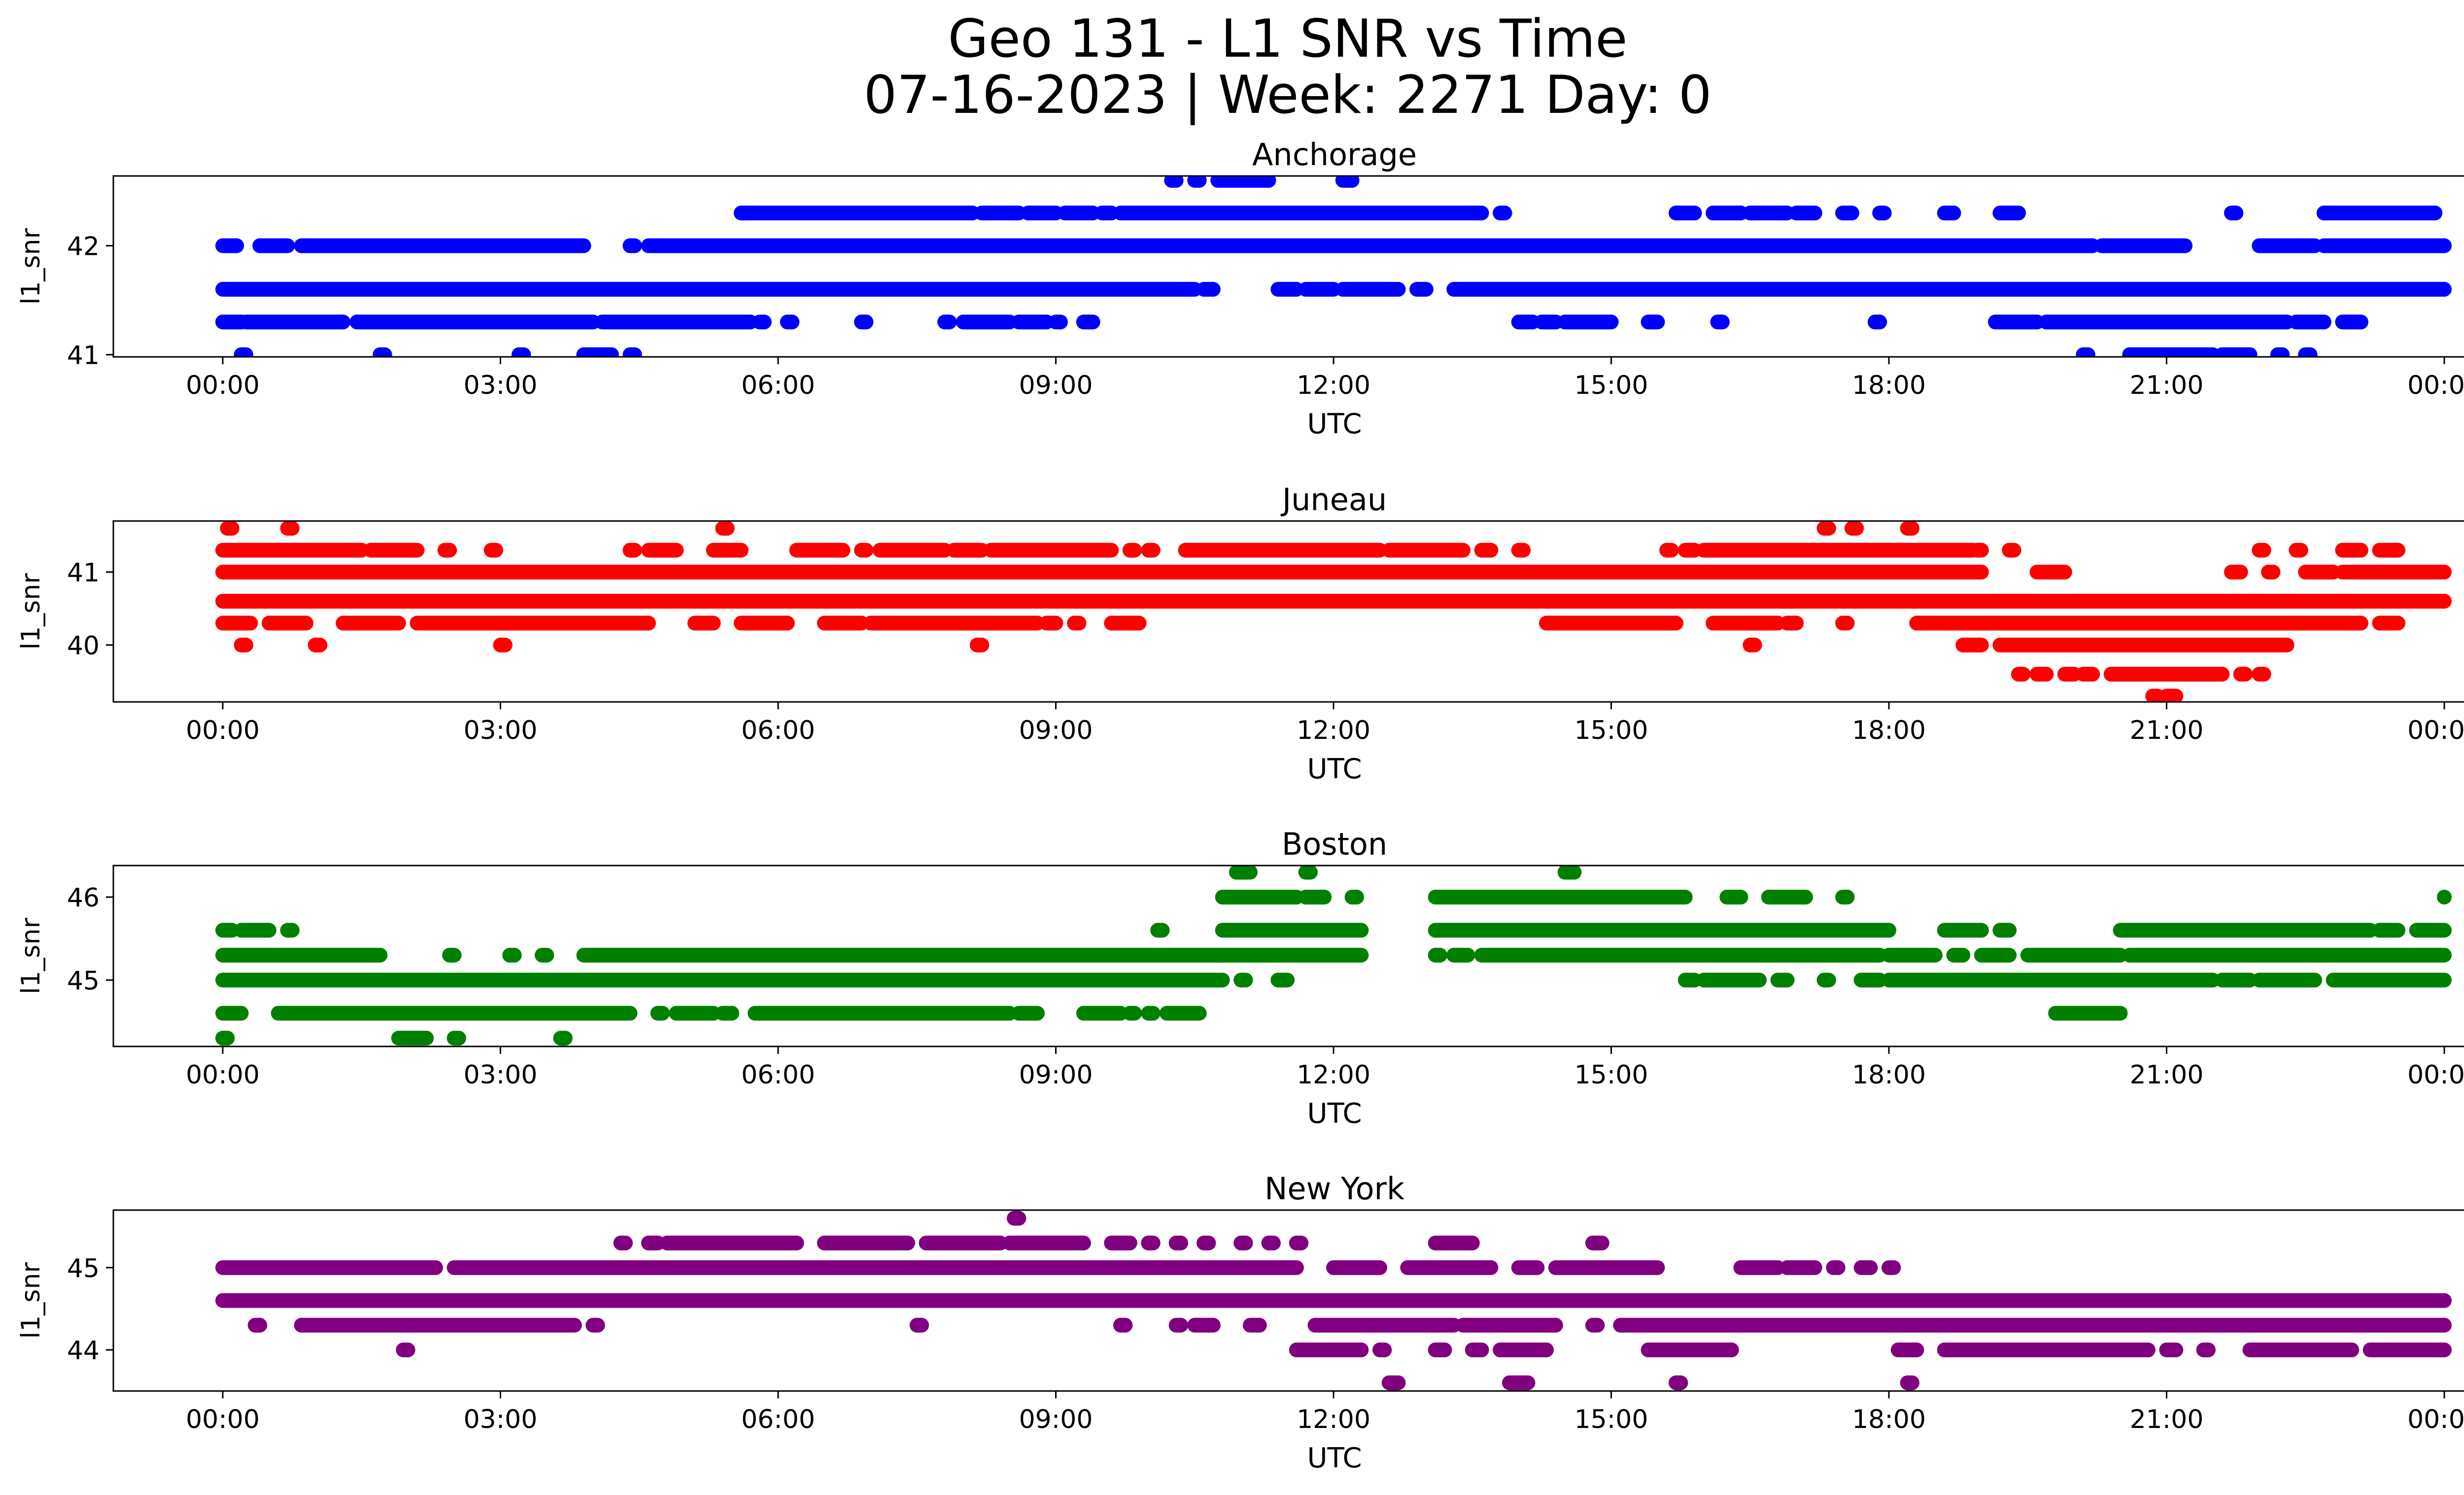 Image resolution: width=2464 pixels, height=1495 pixels. What do you see at coordinates (1334, 844) in the screenshot?
I see `subplot-title: Boston` at bounding box center [1334, 844].